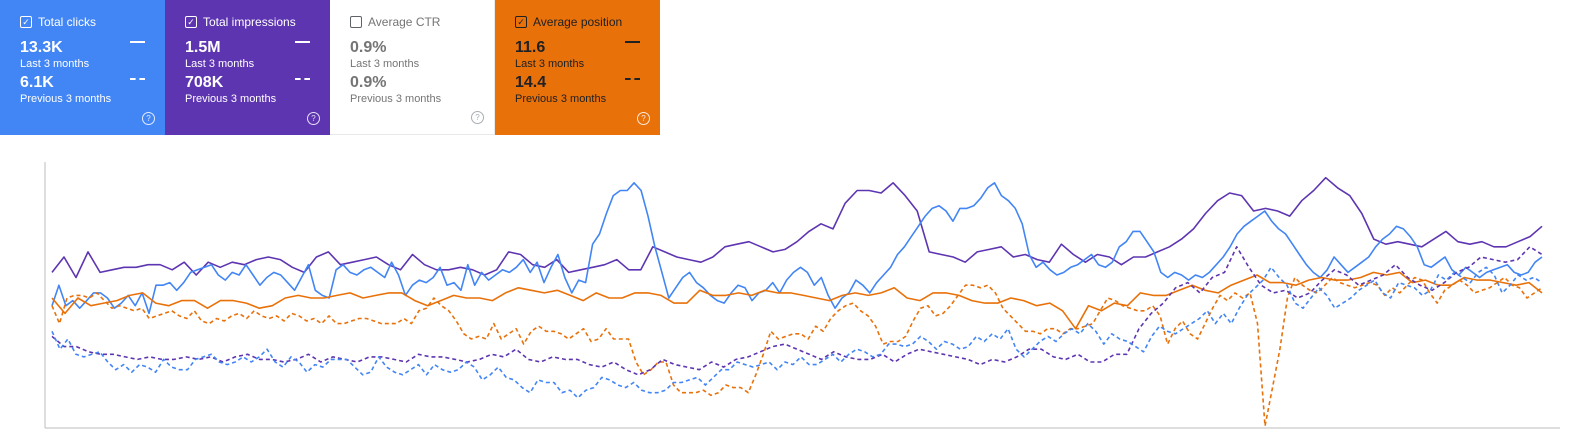 The height and width of the screenshot is (438, 1587). What do you see at coordinates (203, 47) in the screenshot?
I see `current-value: 1.5M` at bounding box center [203, 47].